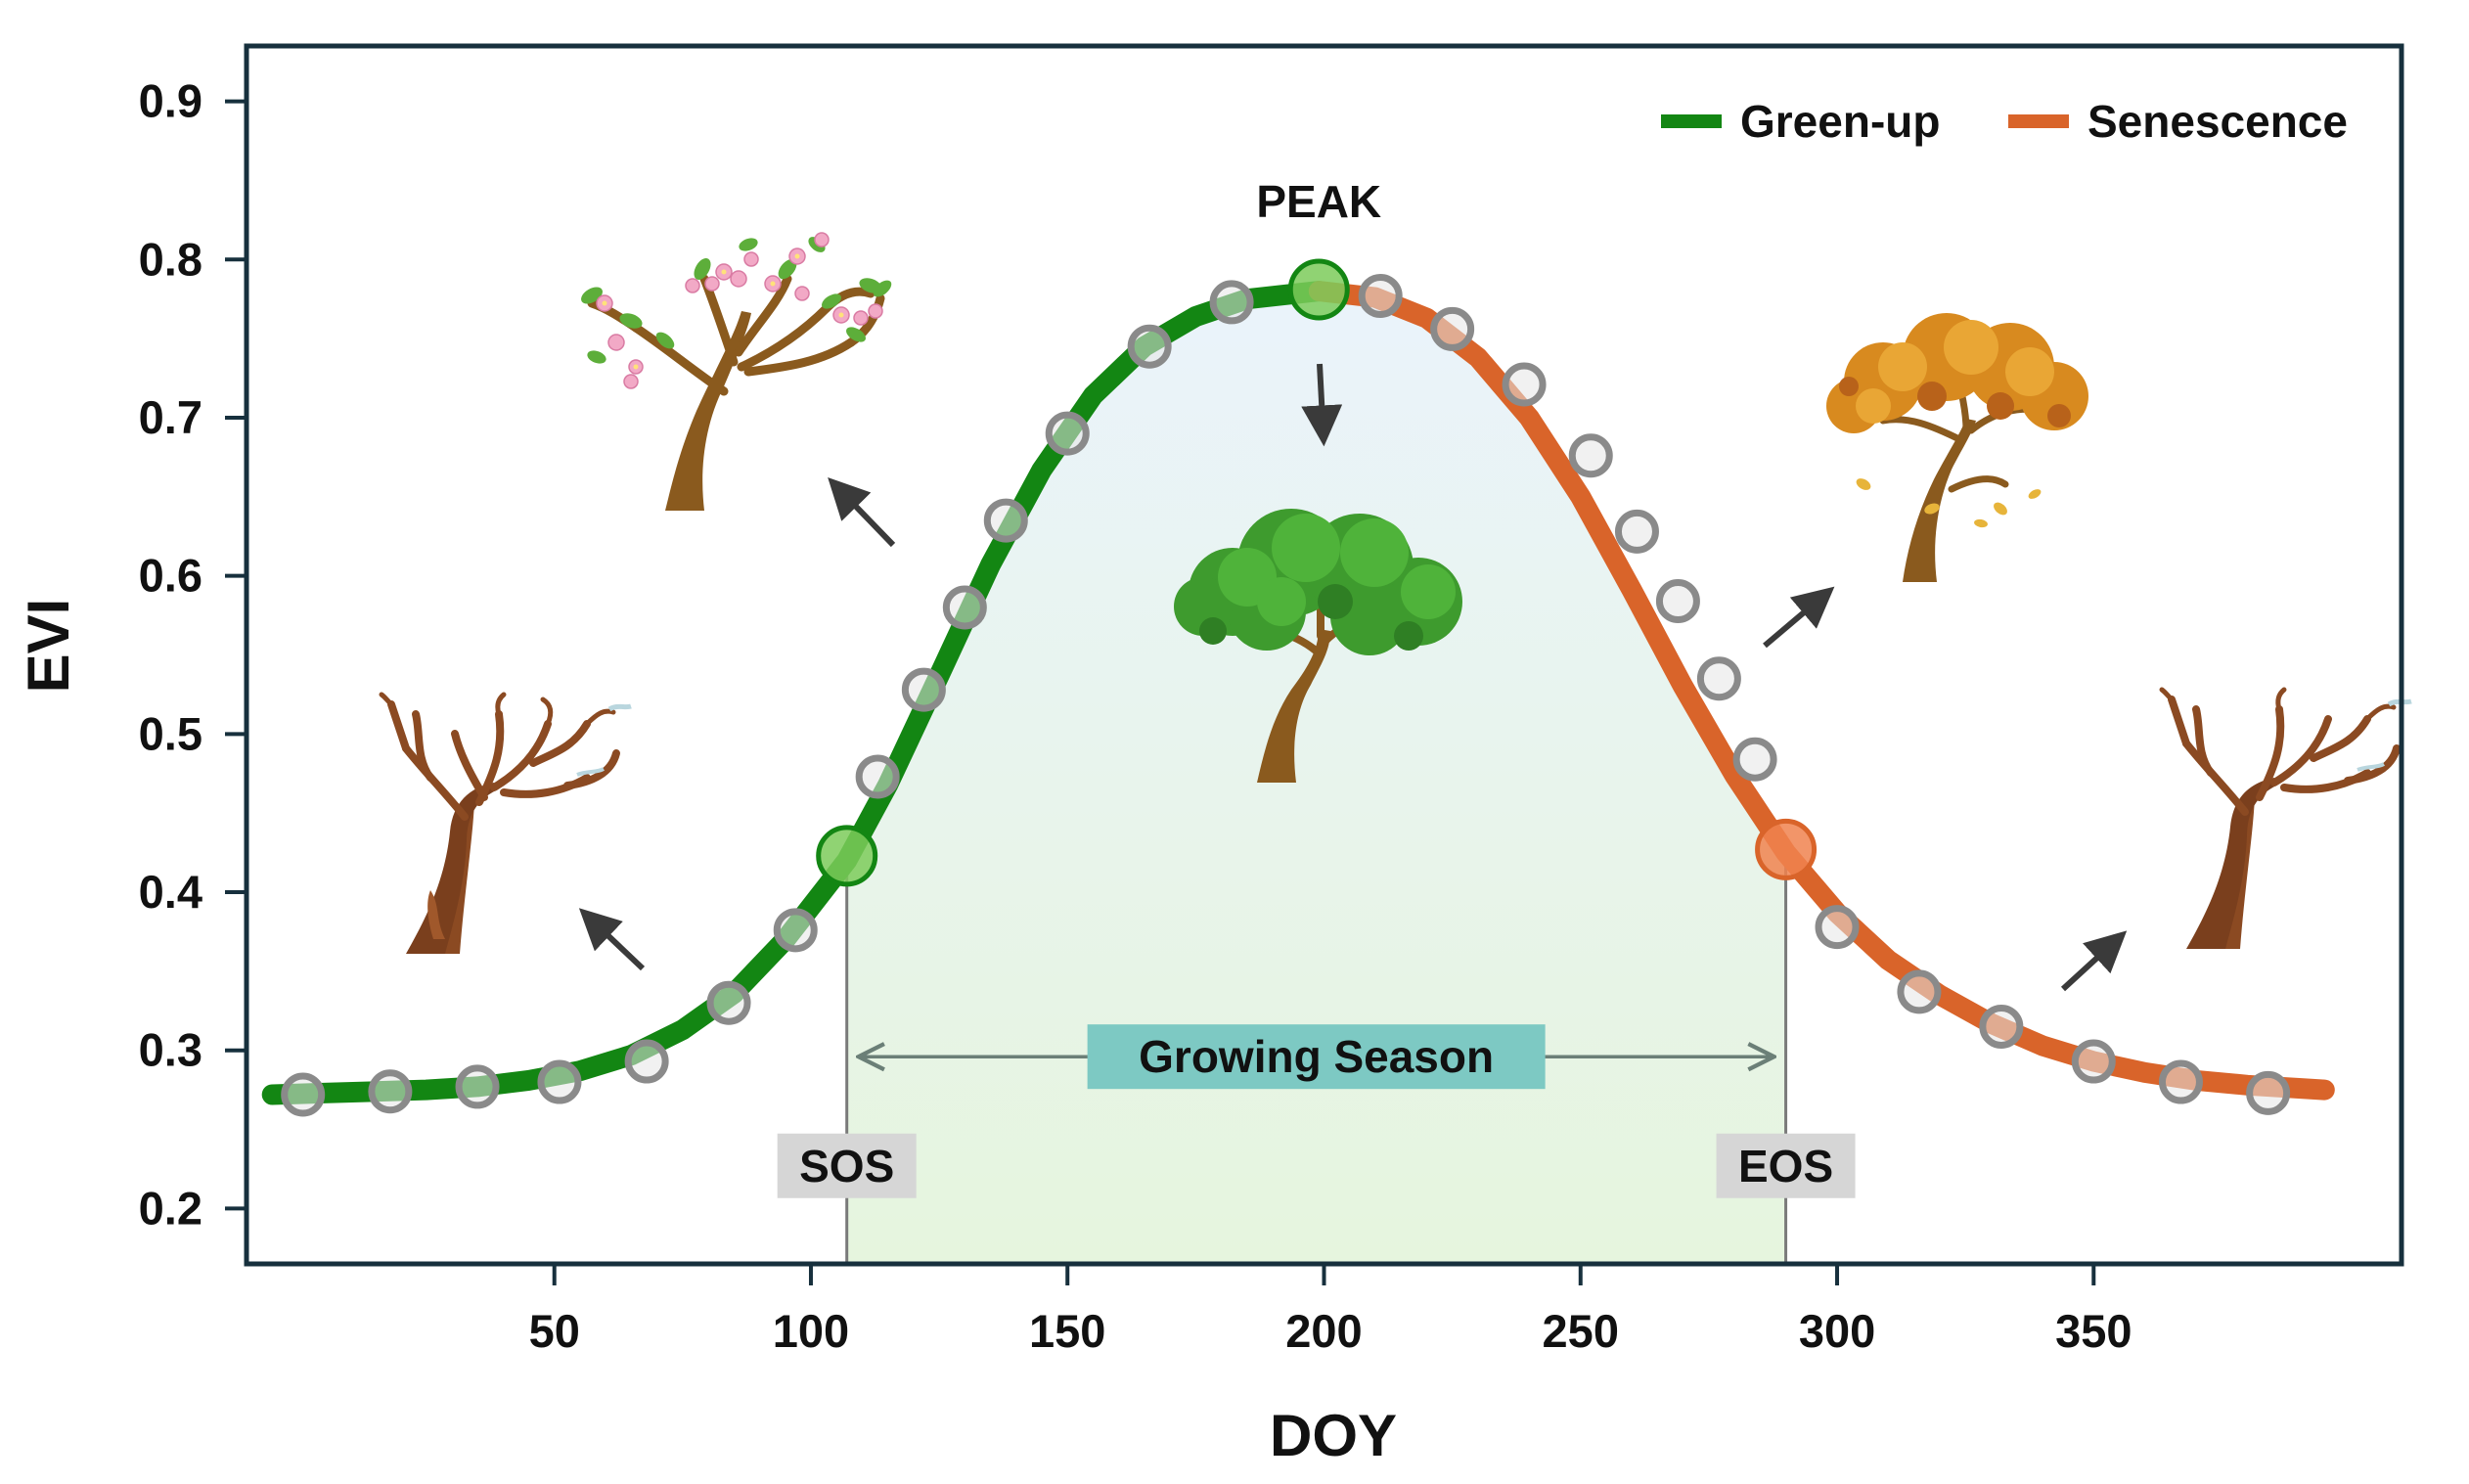 The width and height of the screenshot is (2469, 1484). I want to click on x-tick-label: 250, so click(1581, 1331).